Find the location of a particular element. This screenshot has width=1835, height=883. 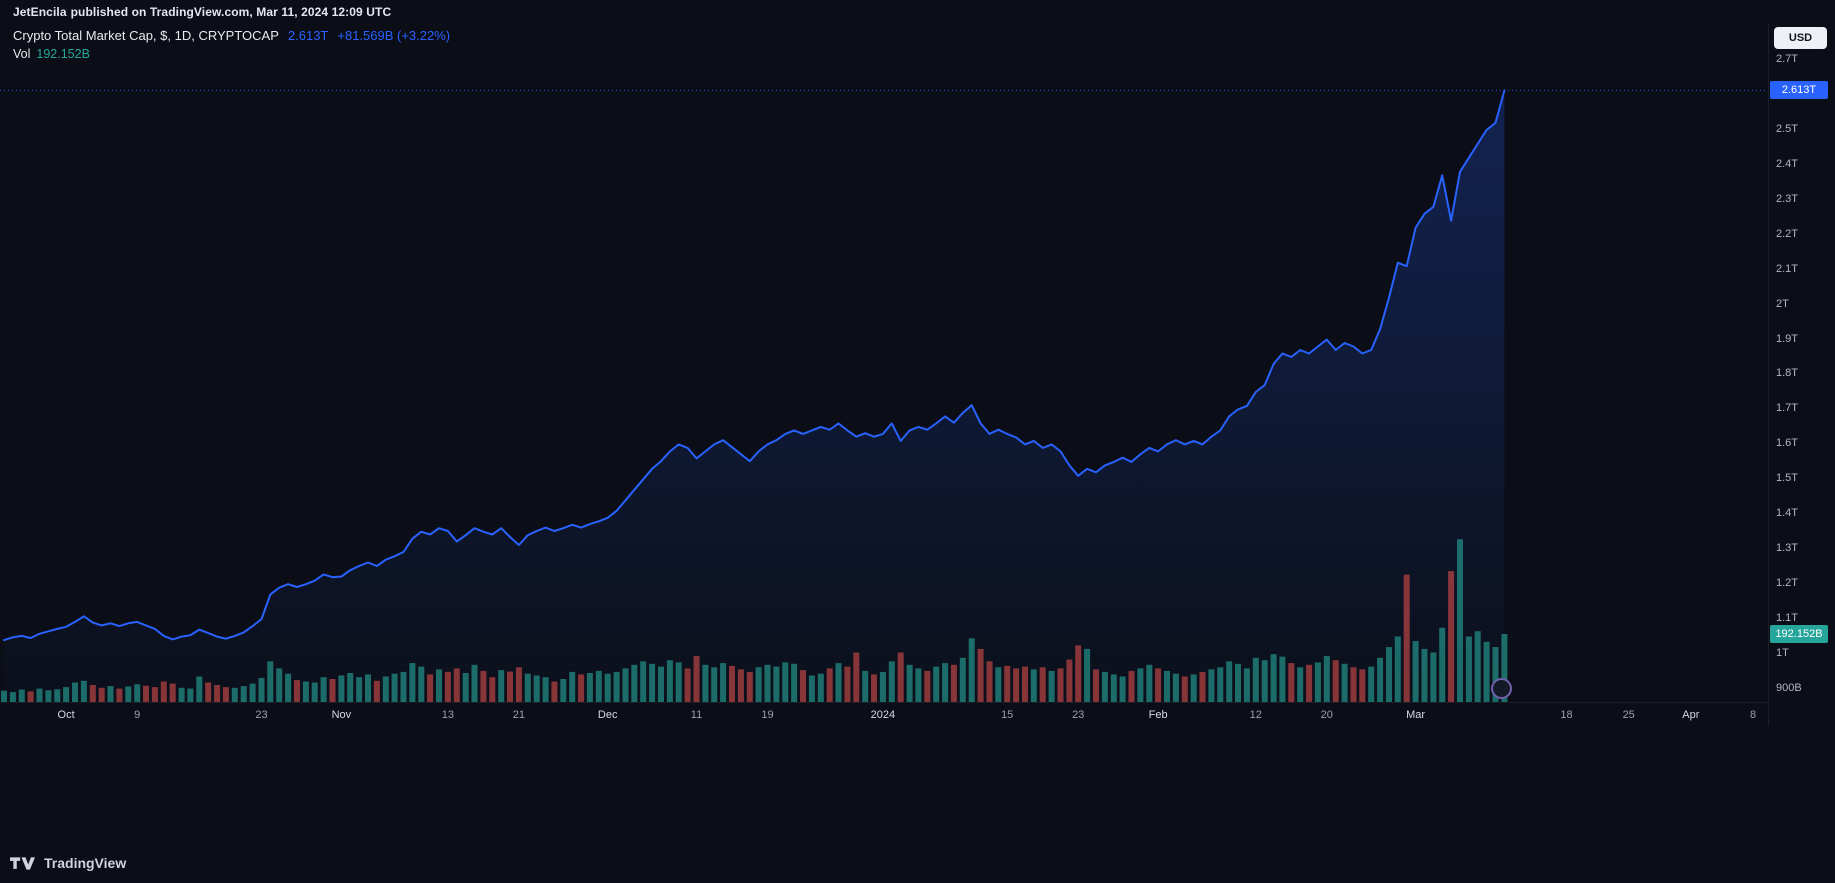

volume-indicator-value: 192.152B is located at coordinates (63, 54).